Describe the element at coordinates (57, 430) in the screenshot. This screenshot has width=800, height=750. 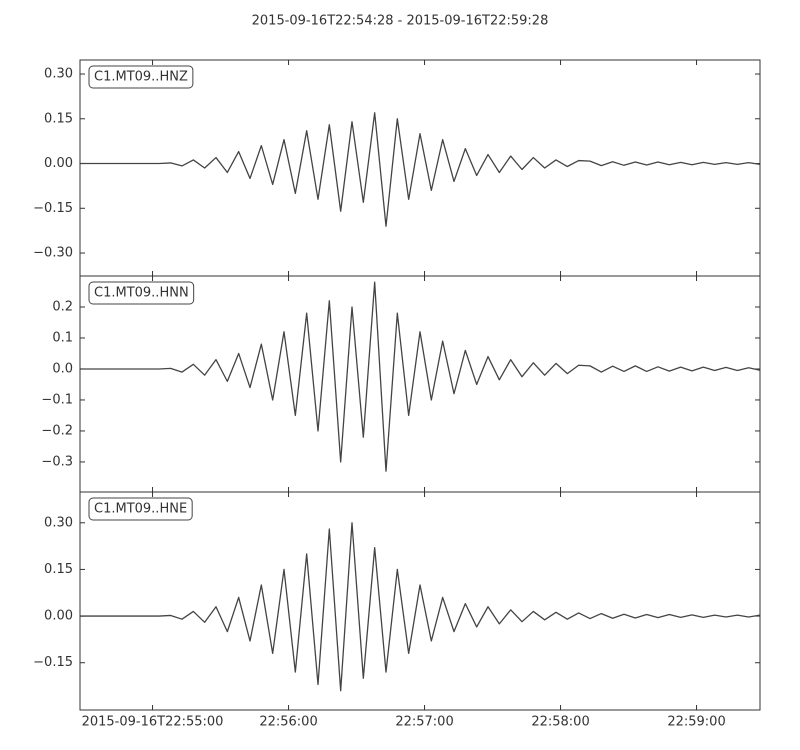
I see `y-tick-label: −0.2` at that location.